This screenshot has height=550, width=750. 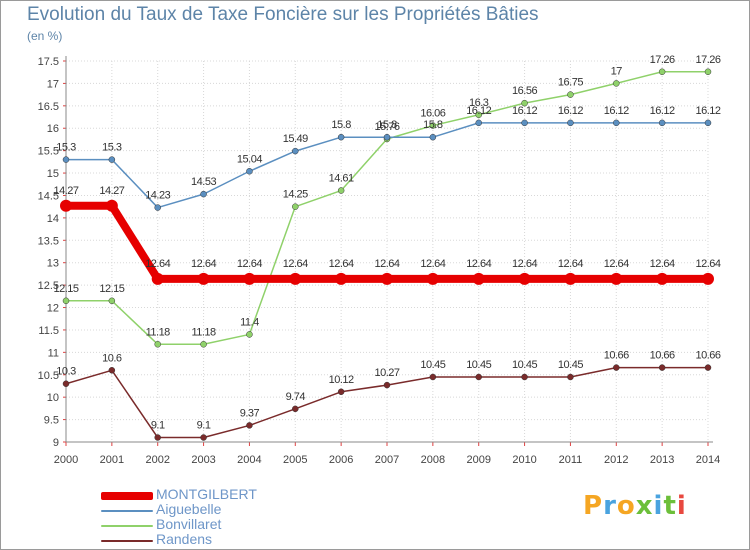 I want to click on data-label: 14.23, so click(x=157, y=196).